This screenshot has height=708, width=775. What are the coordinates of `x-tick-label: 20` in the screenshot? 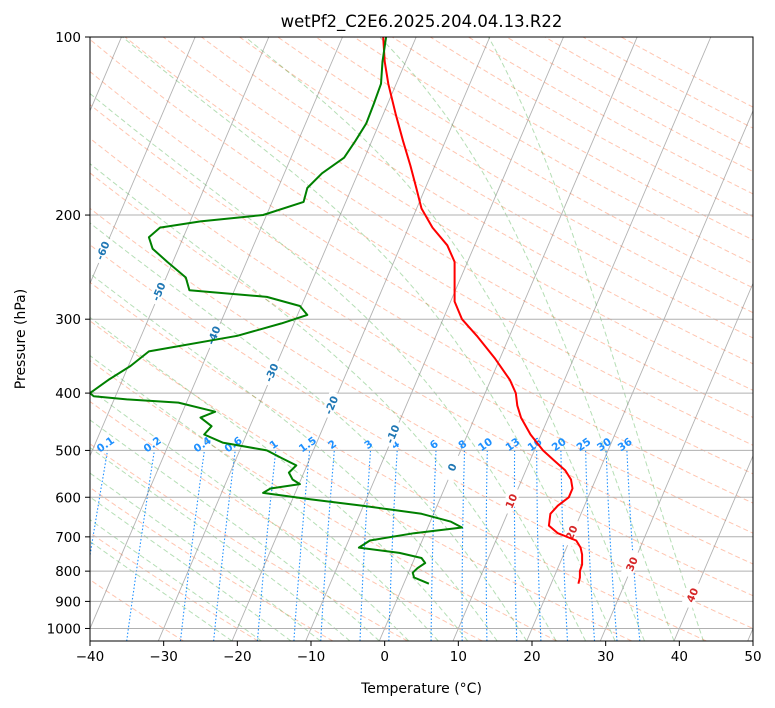 It's located at (531, 657).